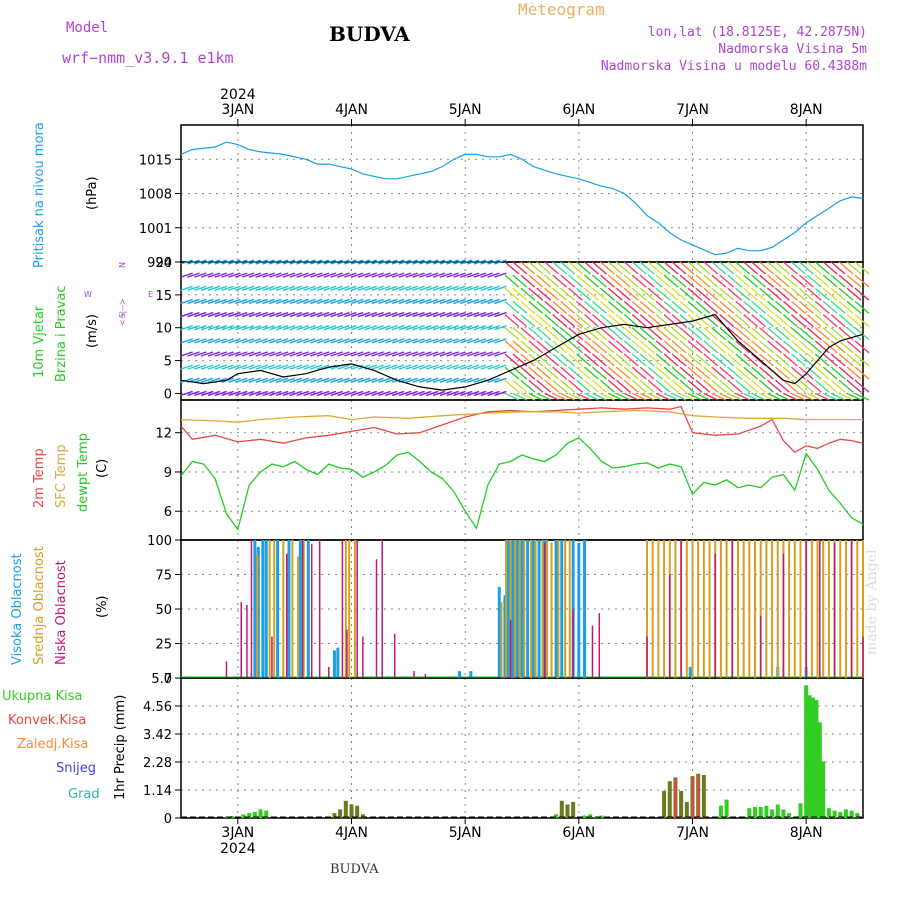 This screenshot has height=900, width=900. What do you see at coordinates (87, 28) in the screenshot?
I see `model-label: Model` at bounding box center [87, 28].